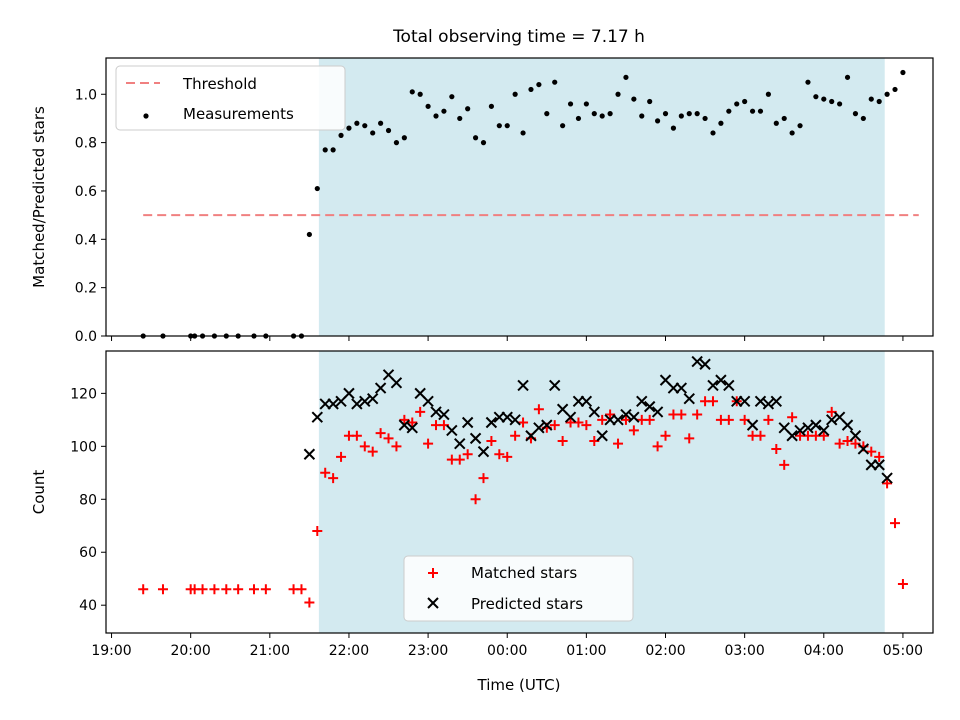  I want to click on x-tick-label: 04:00, so click(824, 651).